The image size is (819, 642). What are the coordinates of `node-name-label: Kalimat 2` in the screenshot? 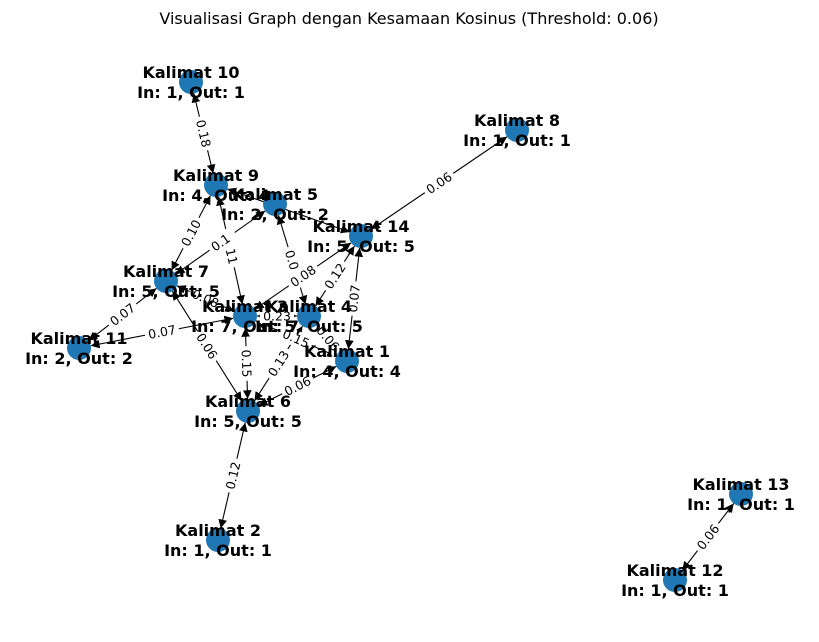 It's located at (218, 530).